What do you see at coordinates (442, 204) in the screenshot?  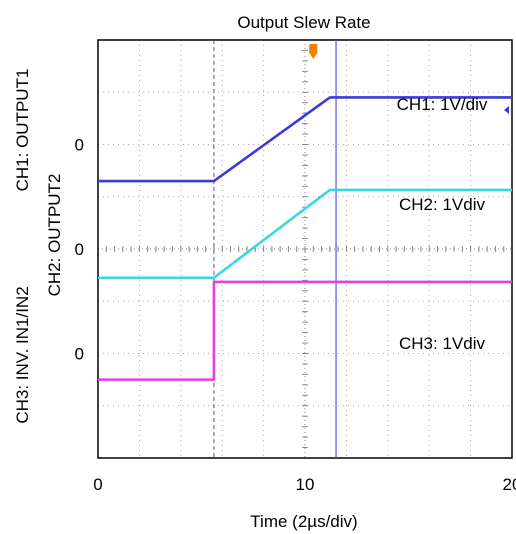 I see `annotation-ch2: CH2: 1Vdiv` at bounding box center [442, 204].